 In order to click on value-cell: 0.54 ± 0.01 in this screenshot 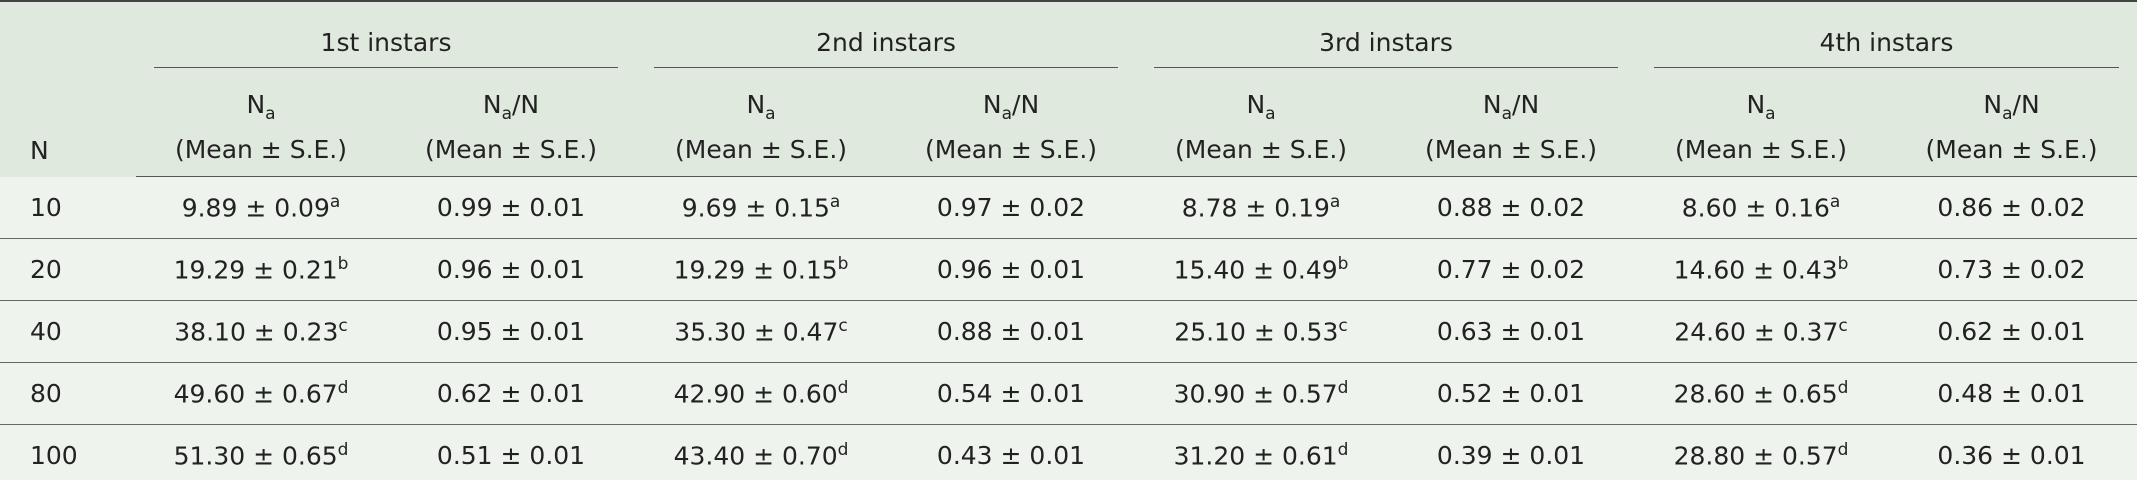, I will do `click(1011, 393)`.